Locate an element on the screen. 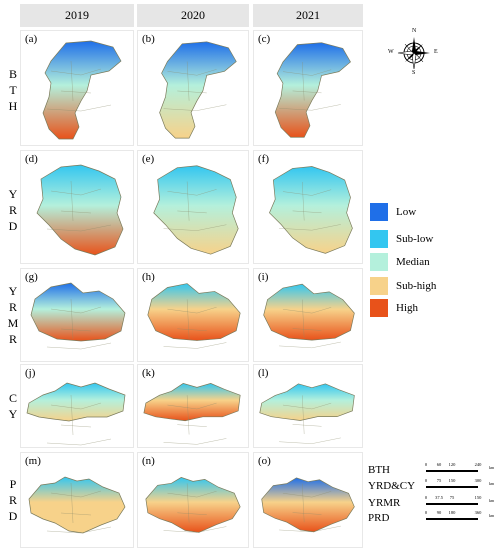 The image size is (496, 550). map-panel-bth-2021: (c) is located at coordinates (308, 88).